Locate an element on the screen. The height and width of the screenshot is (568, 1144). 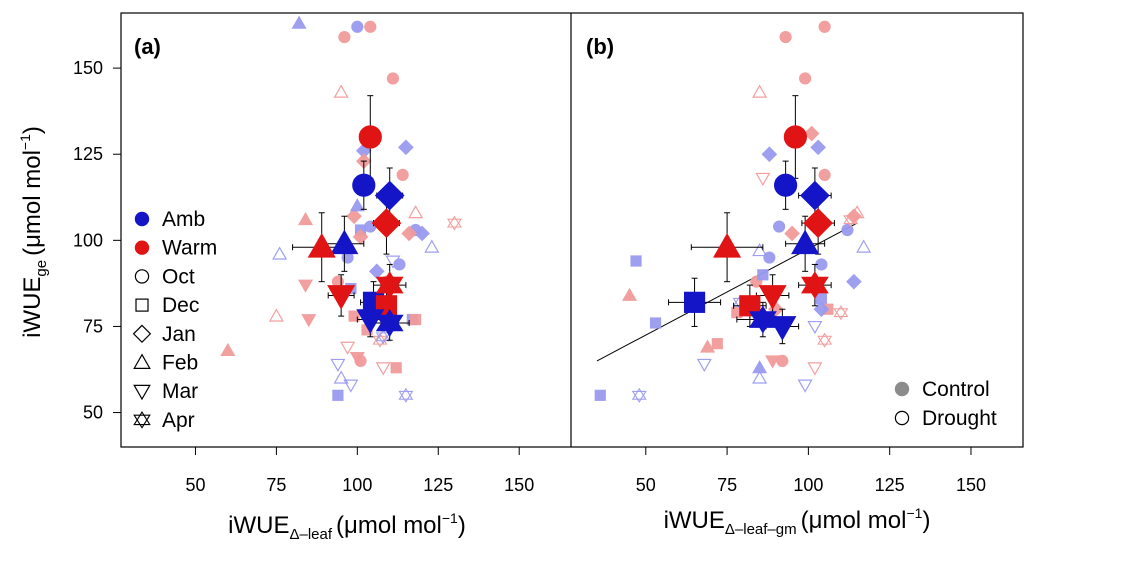
x-tick-label-b: 125 is located at coordinates (890, 485).